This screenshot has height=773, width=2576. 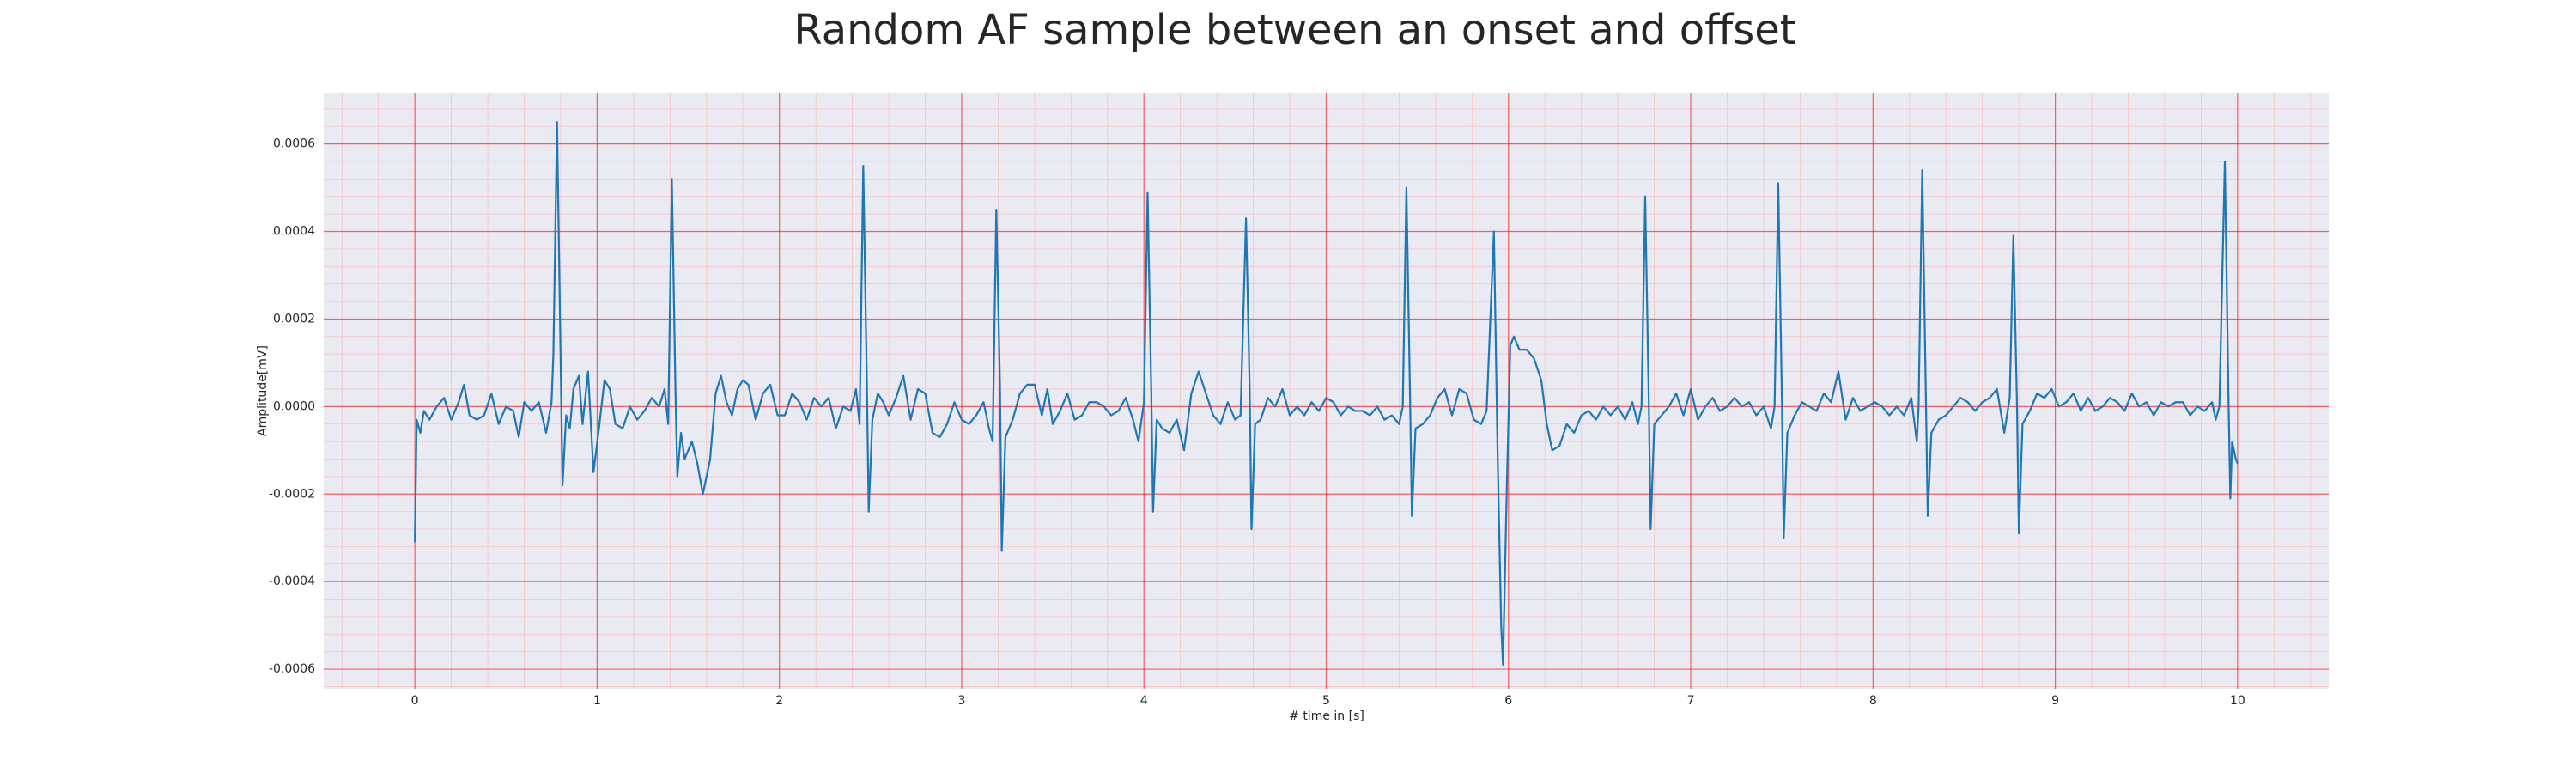 I want to click on x-tick-label: 4, so click(x=1144, y=701).